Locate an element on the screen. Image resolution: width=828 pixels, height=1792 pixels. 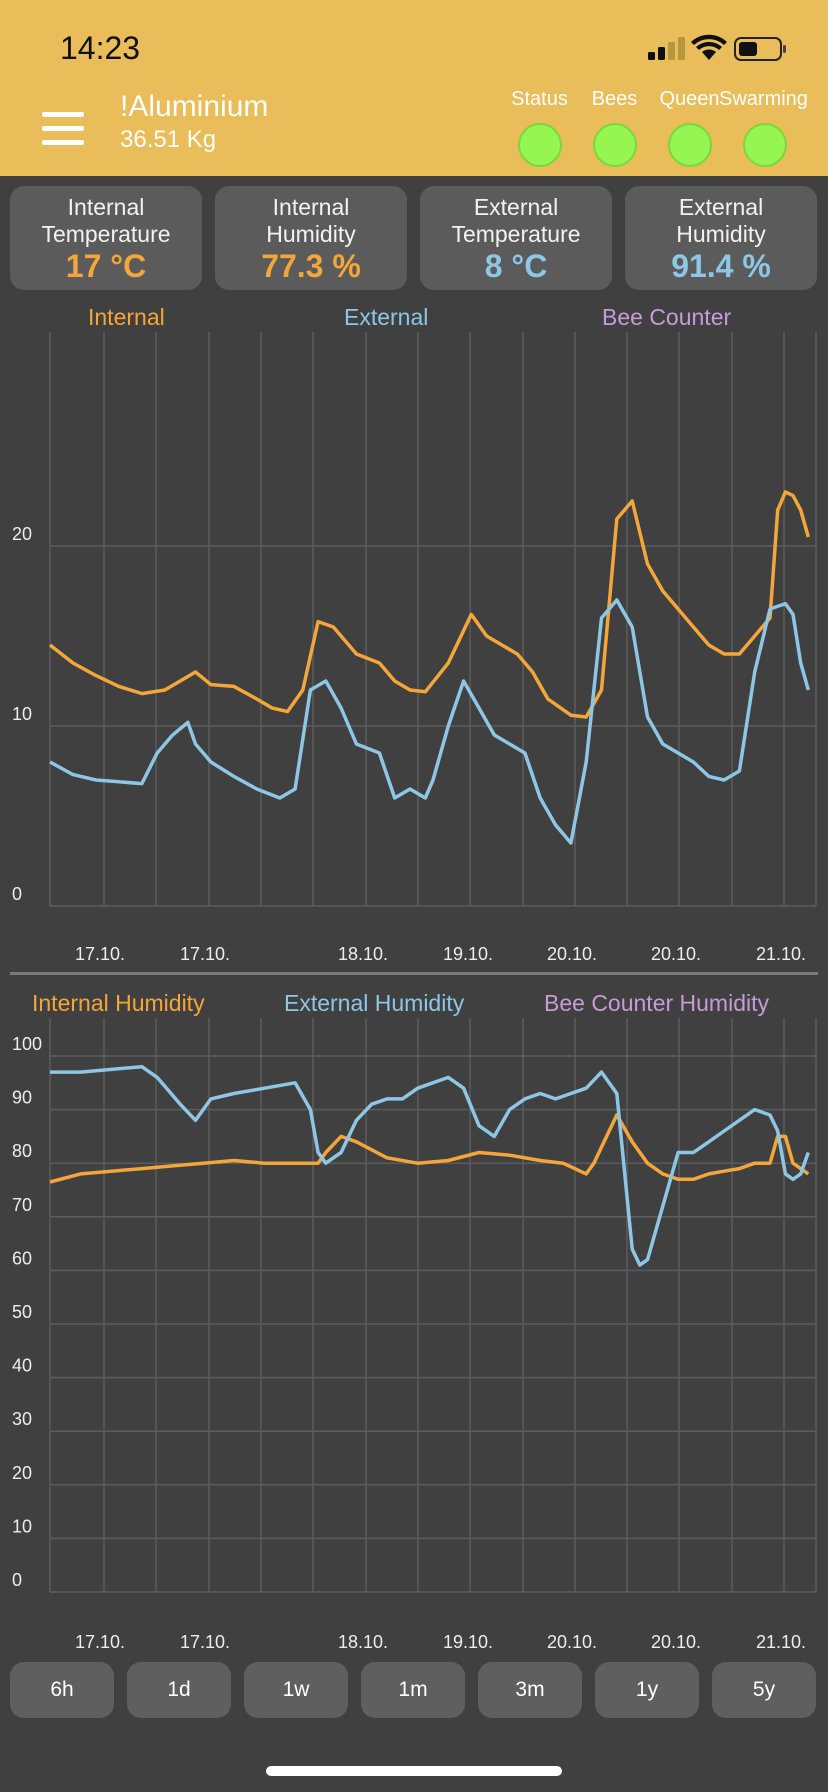
legend-bee-counter: Bee Counter is located at coordinates (667, 317).